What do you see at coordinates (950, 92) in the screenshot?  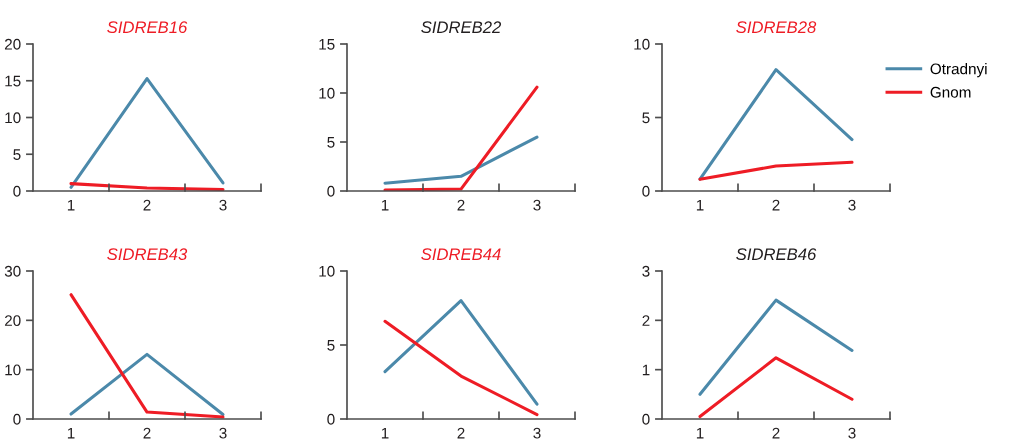 I see `legend-label: Gnom` at bounding box center [950, 92].